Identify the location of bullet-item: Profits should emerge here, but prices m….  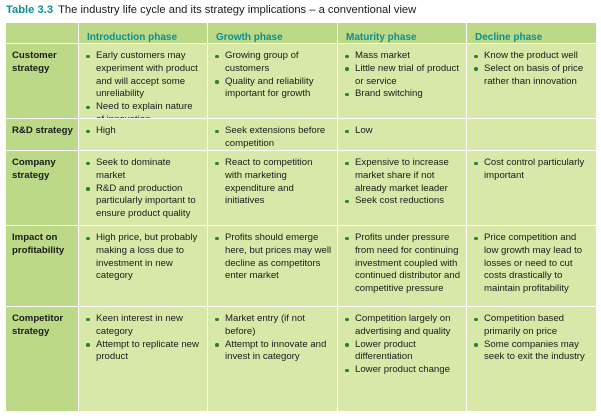
(273, 257).